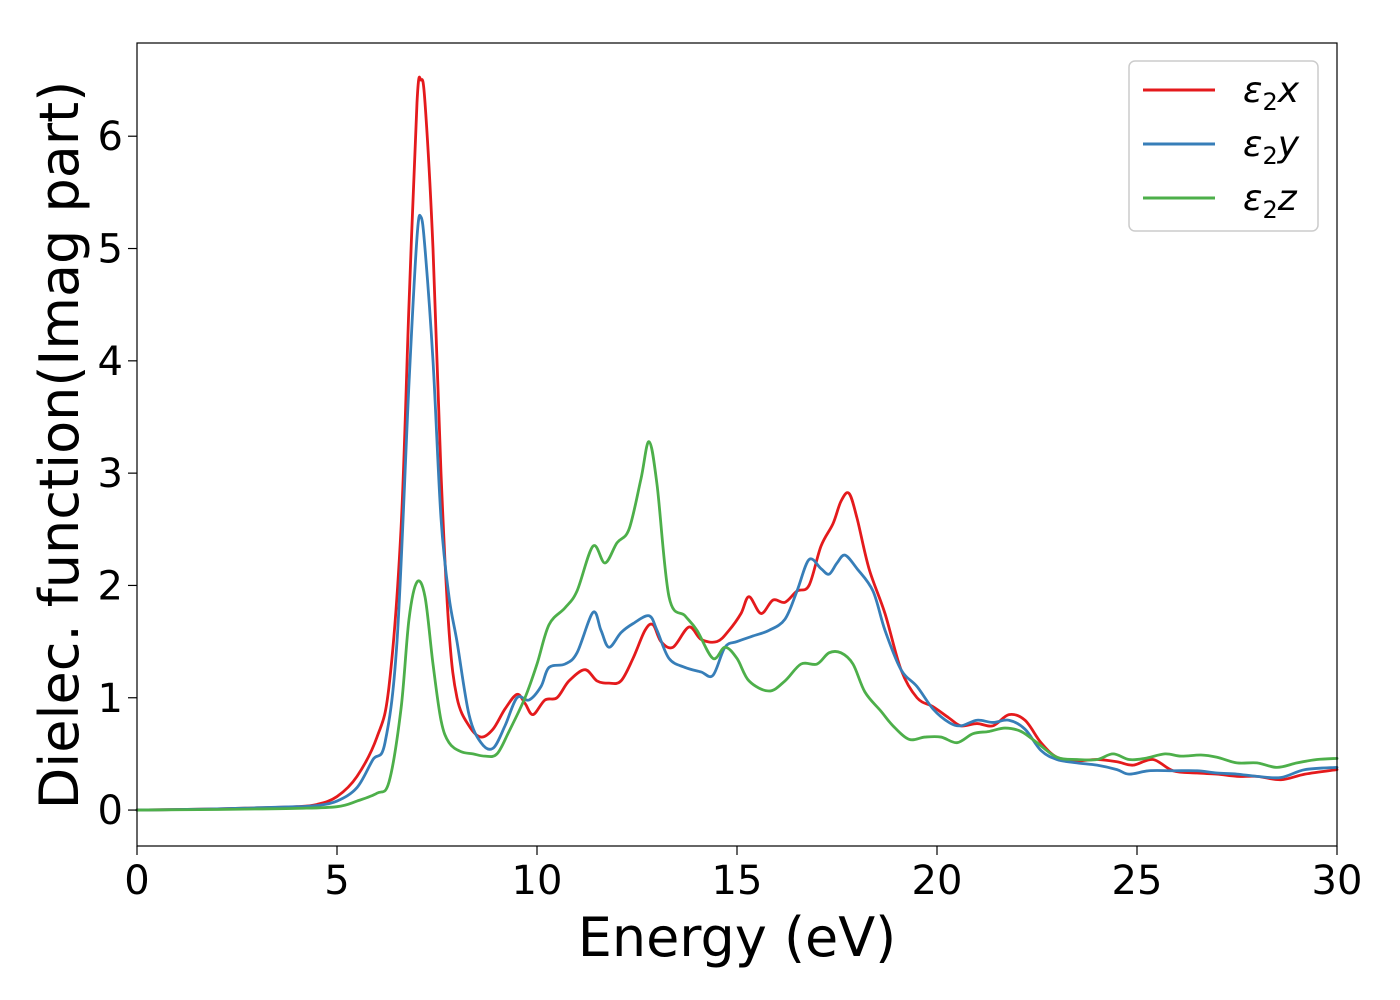  What do you see at coordinates (136, 881) in the screenshot?
I see `x-tick-label: 0` at bounding box center [136, 881].